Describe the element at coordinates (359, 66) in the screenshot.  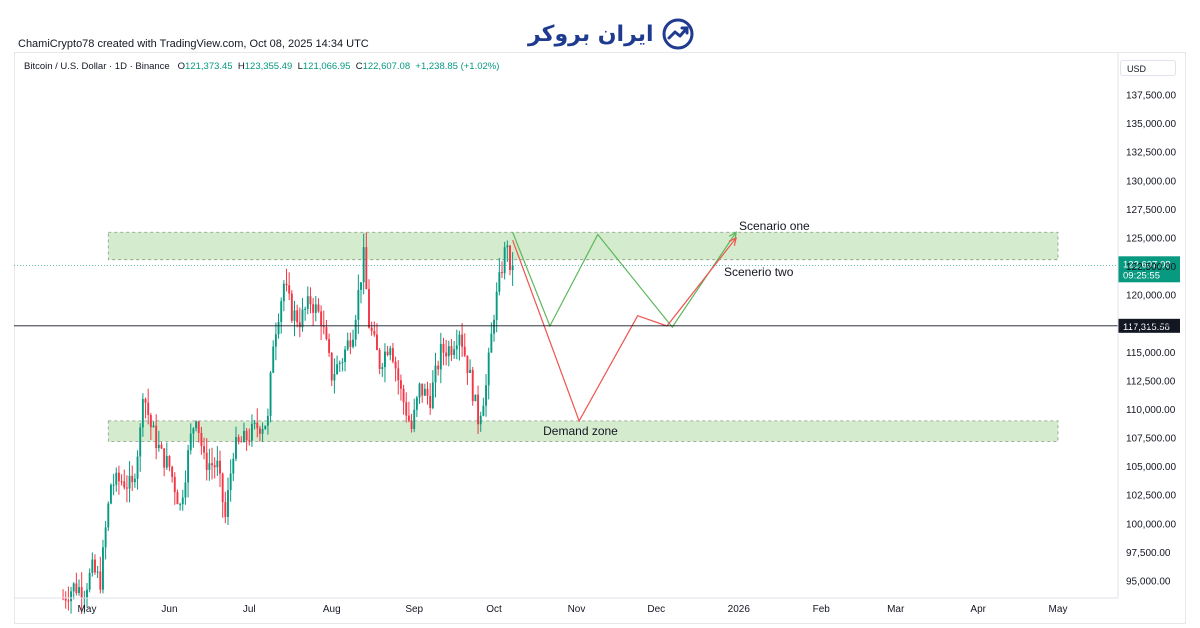
I see `close-key: C` at that location.